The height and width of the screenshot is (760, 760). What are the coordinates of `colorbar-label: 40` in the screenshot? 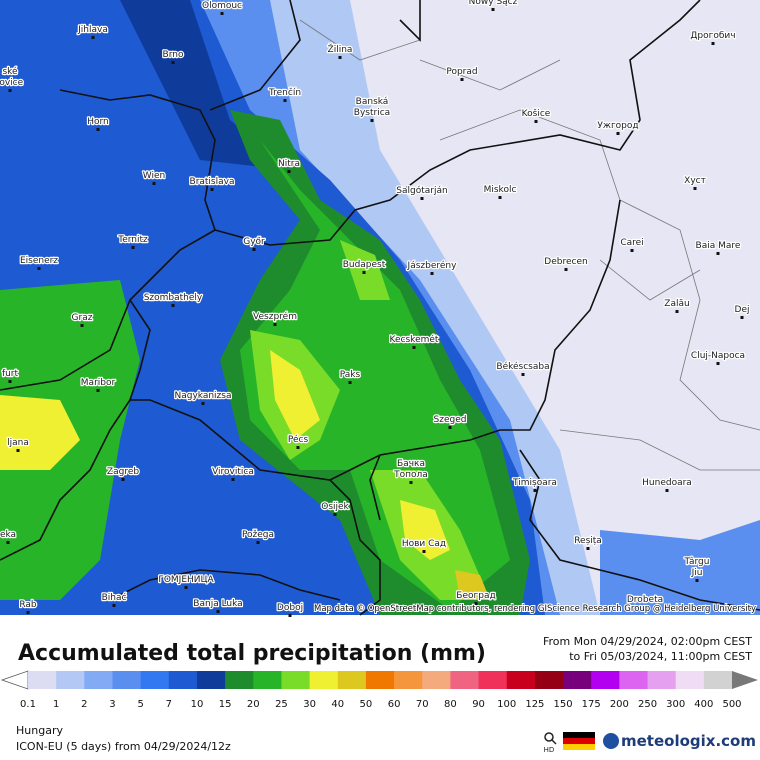 It's located at (337, 704).